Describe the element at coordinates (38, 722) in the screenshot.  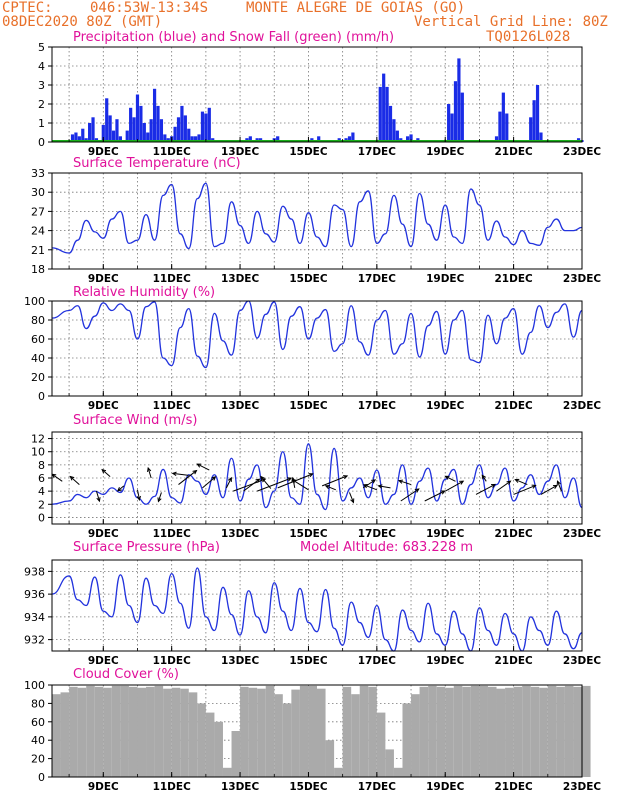
I see `y-tick-label: 60` at that location.